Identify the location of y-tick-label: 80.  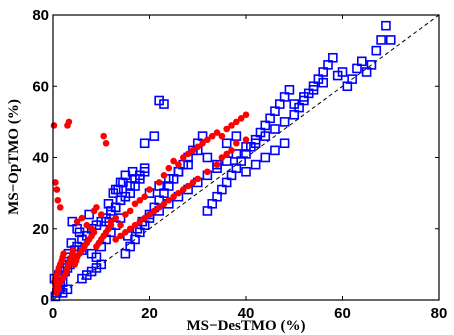
(40, 15).